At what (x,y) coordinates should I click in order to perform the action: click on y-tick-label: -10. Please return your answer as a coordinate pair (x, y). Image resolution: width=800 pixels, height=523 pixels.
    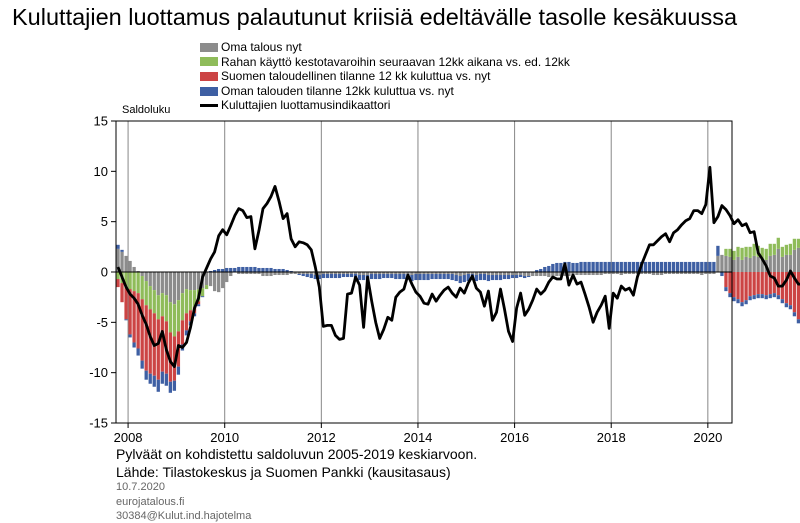
    Looking at the image, I should click on (98, 372).